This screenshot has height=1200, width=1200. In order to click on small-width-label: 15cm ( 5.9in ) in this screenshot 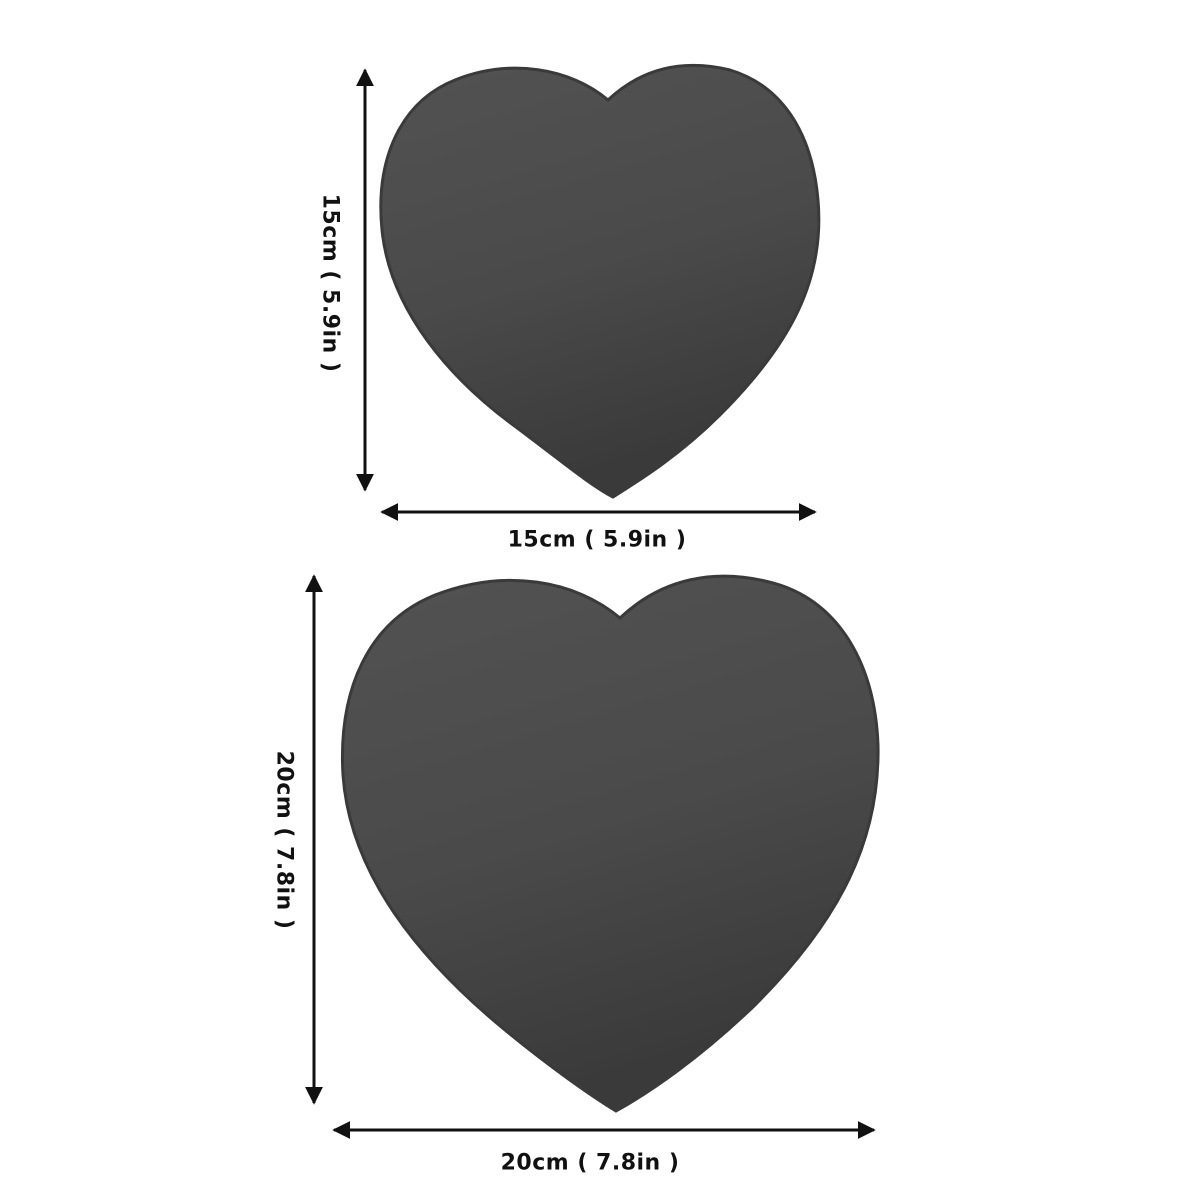, I will do `click(597, 540)`.